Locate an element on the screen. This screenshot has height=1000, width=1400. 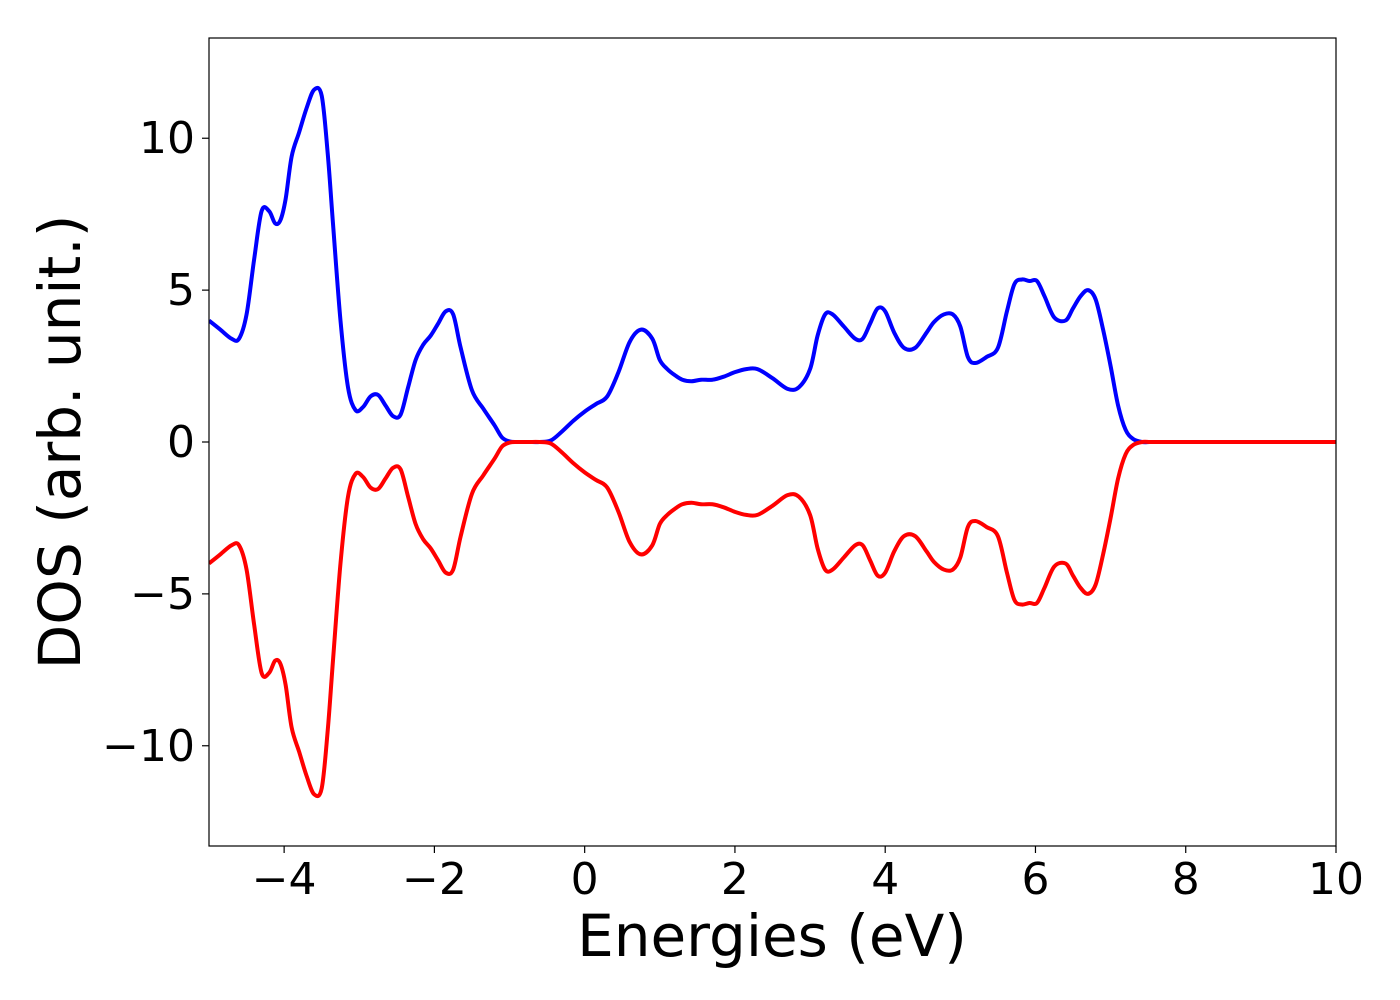
x-axis-title: Energies (eV) is located at coordinates (772, 936).